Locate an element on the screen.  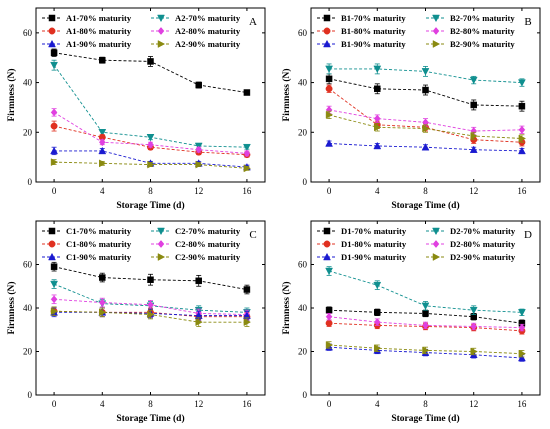
legend-label: C1-70% maturity is located at coordinates (99, 231).